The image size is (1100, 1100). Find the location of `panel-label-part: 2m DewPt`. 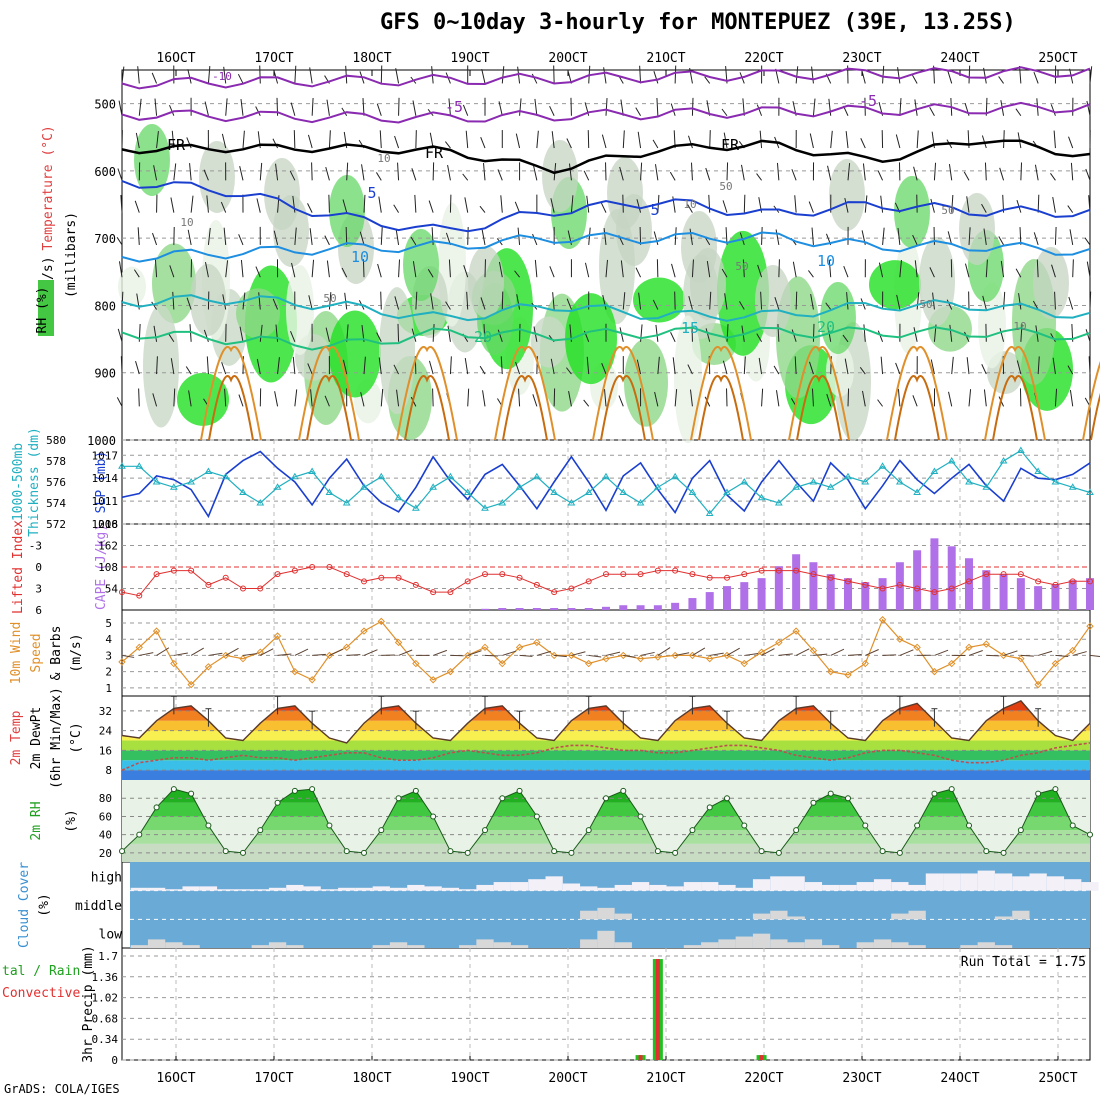

panel-label-part: 2m DewPt is located at coordinates (36, 738).